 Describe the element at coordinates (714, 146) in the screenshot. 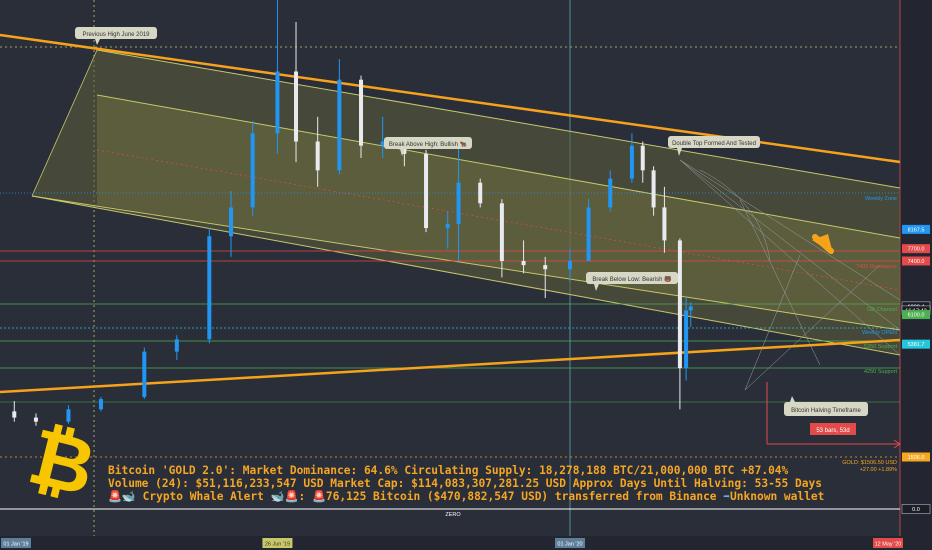

I see `annotation-double-top: Double Top Formed And Tested` at that location.